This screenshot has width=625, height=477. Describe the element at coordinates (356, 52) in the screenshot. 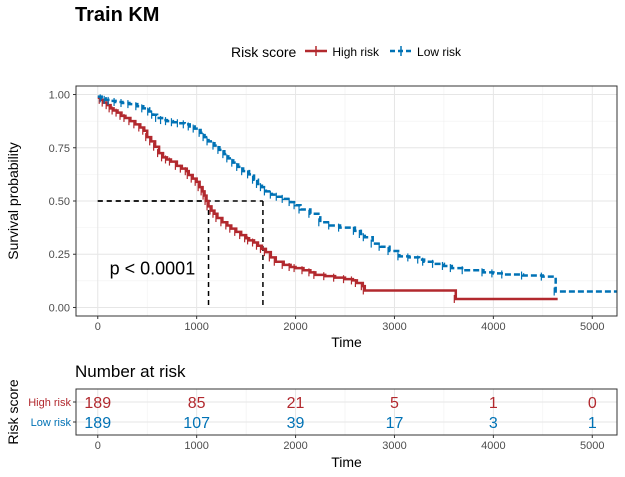

I see `legend-label-high-risk: High risk` at that location.